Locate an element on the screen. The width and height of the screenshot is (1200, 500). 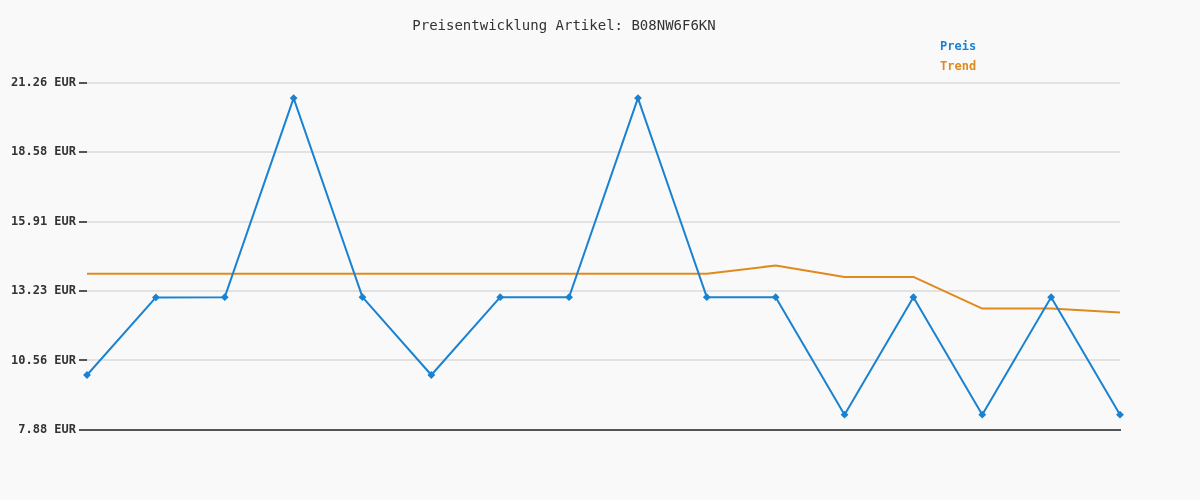
y-tick-label: 18.58 EUR is located at coordinates (43, 151).